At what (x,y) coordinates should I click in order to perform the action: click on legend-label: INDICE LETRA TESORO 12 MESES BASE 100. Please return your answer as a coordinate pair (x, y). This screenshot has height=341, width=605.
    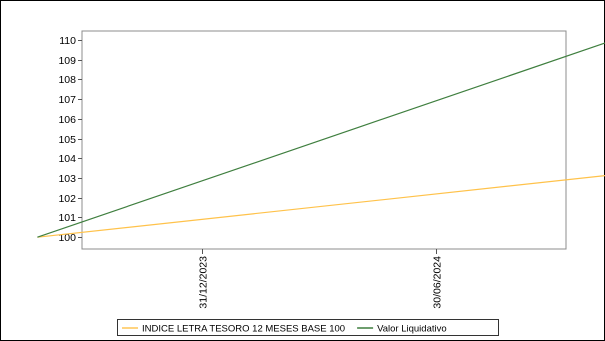
    Looking at the image, I should click on (243, 329).